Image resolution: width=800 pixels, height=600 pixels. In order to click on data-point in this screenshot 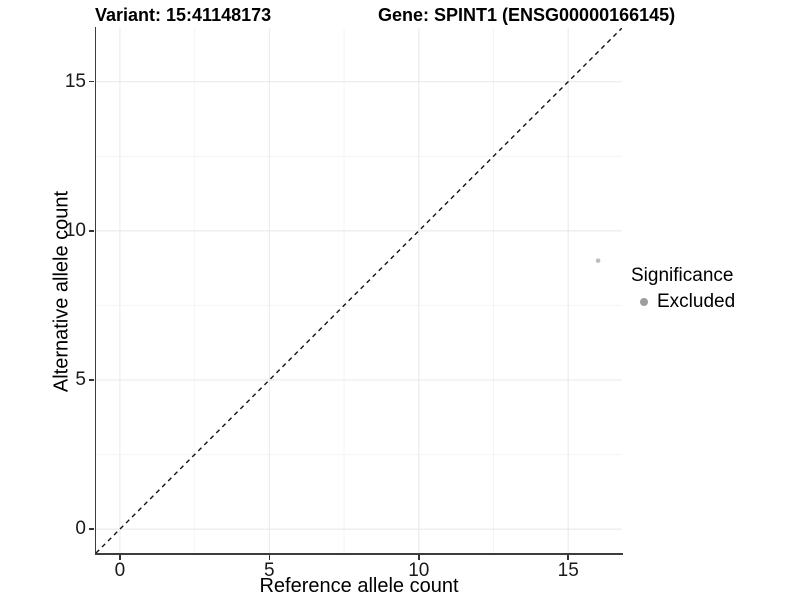, I will do `click(598, 260)`.